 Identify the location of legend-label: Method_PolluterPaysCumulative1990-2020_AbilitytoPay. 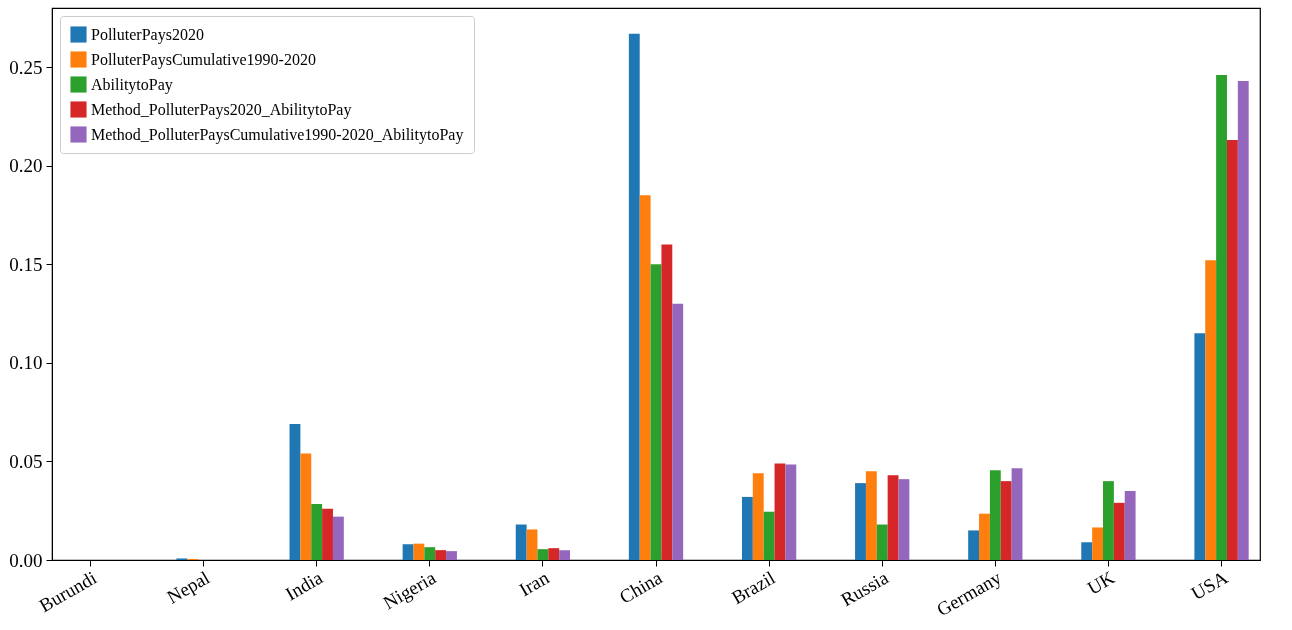
(277, 134).